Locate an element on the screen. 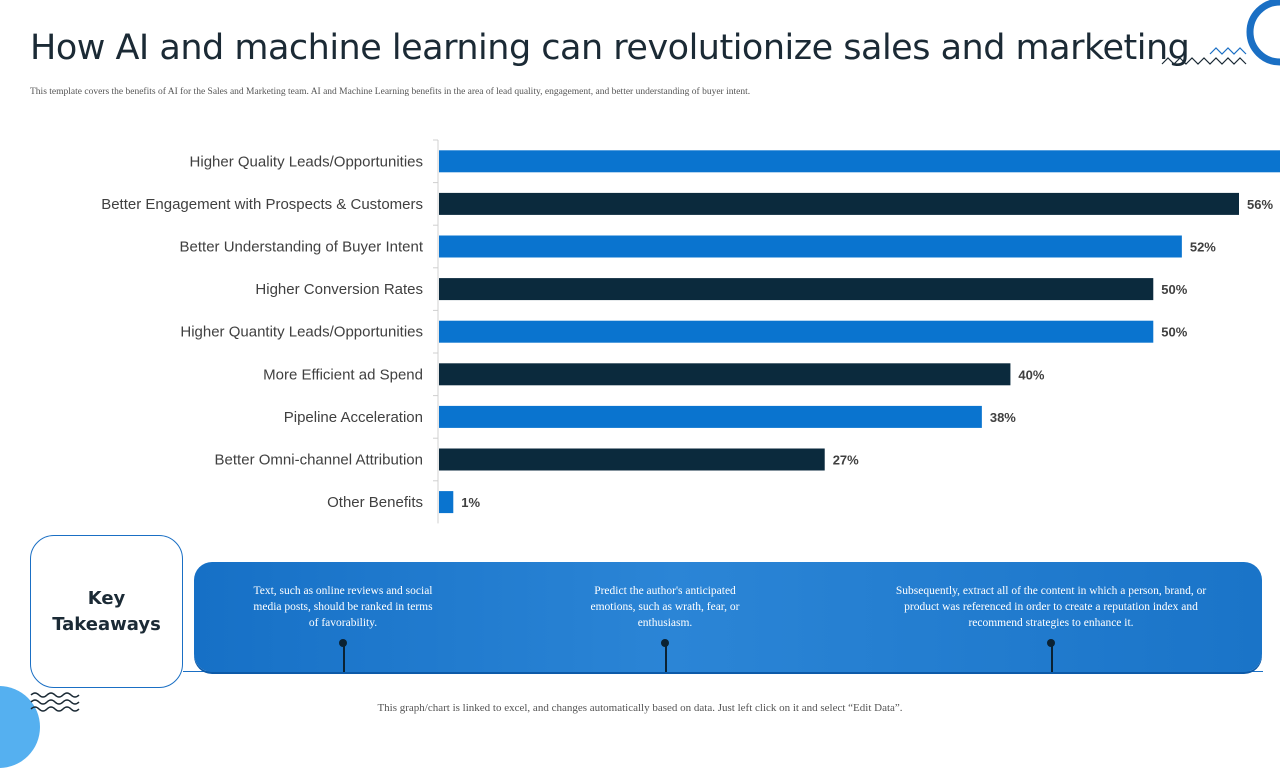 The image size is (1280, 768). value-label: 1% is located at coordinates (470, 502).